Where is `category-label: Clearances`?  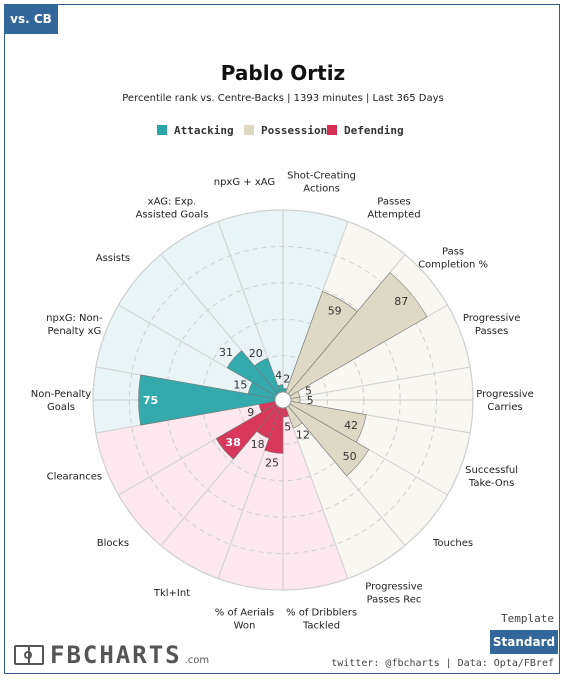
category-label: Clearances is located at coordinates (74, 476).